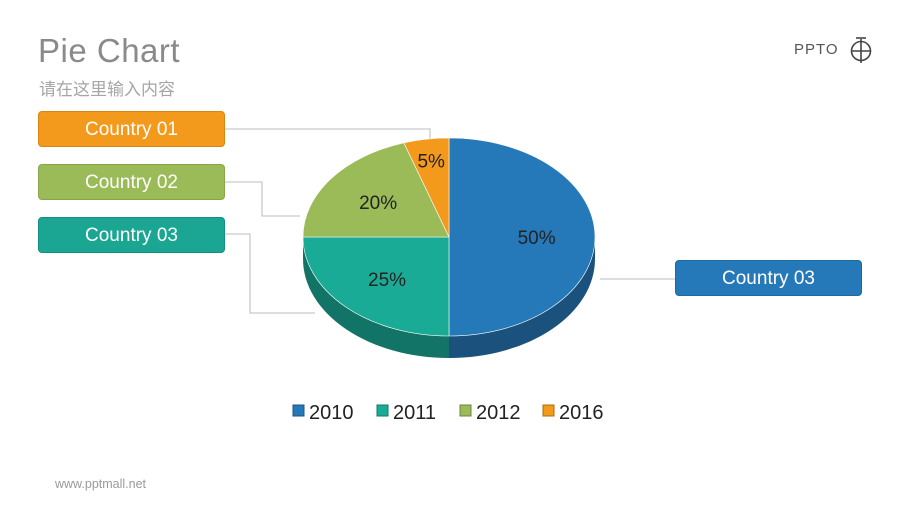  Describe the element at coordinates (298, 410) in the screenshot. I see `legend-swatch-2010` at that location.